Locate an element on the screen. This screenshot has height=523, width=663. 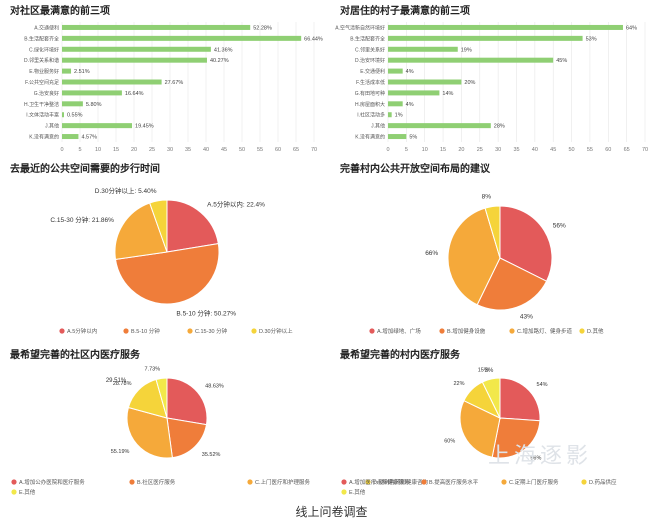
watermark: 上海逐影 is located at coordinates (540, 456).